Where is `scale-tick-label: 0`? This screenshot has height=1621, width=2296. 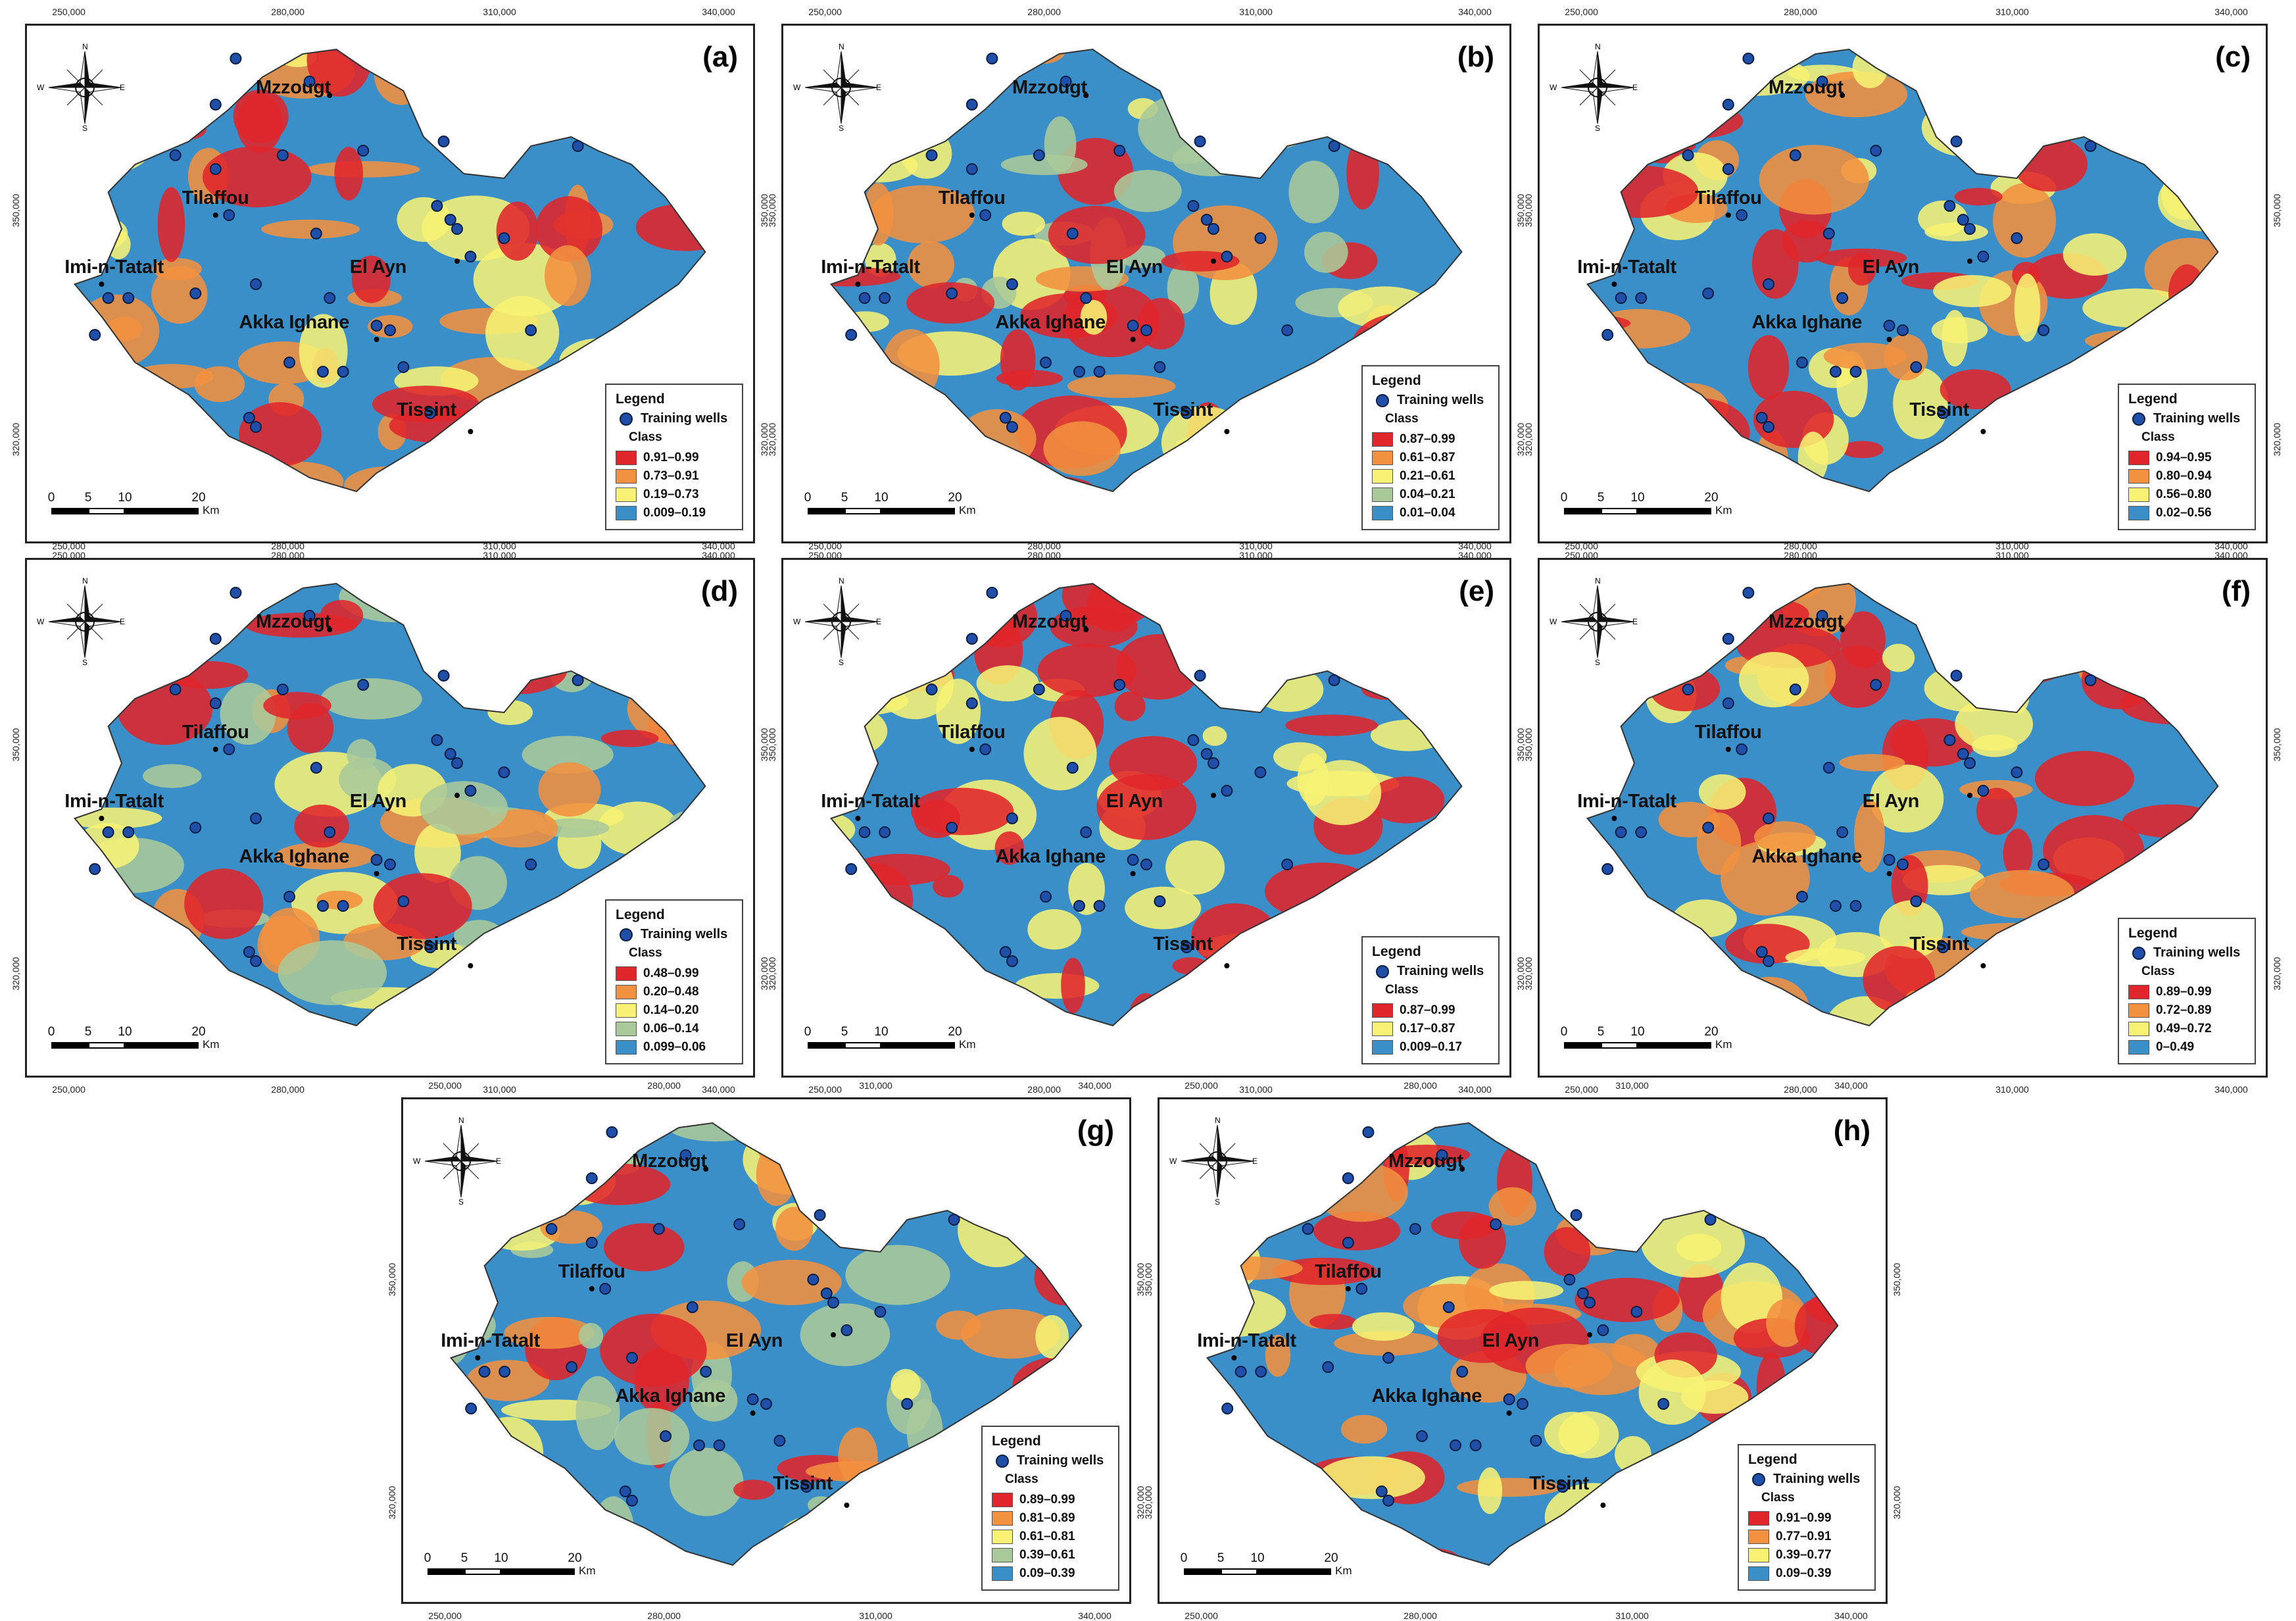 scale-tick-label: 0 is located at coordinates (51, 498).